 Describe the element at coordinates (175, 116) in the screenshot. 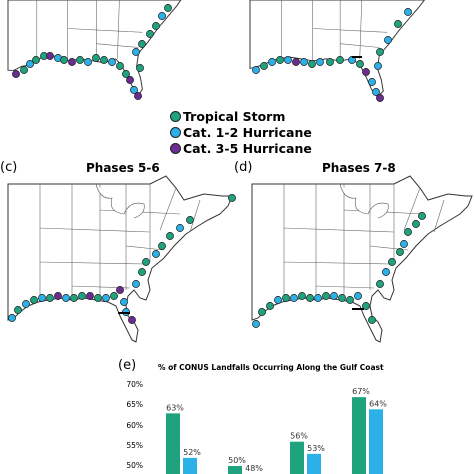

I see `tropical-storm-marker-icon` at that location.